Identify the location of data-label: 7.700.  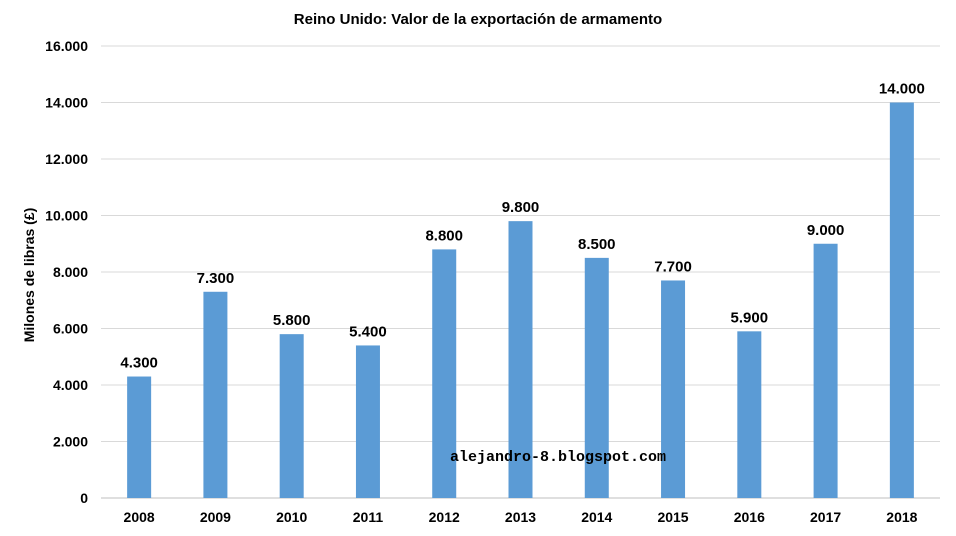
(673, 266).